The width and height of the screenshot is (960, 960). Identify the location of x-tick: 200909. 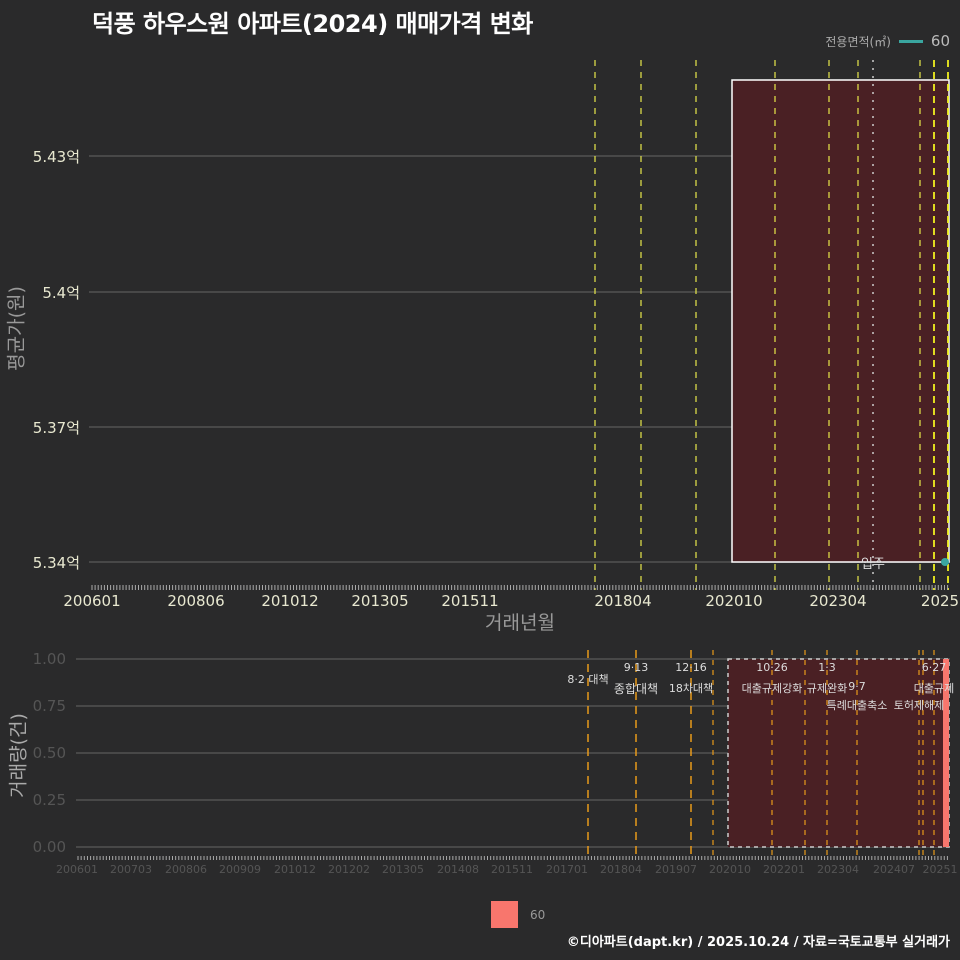
(240, 869).